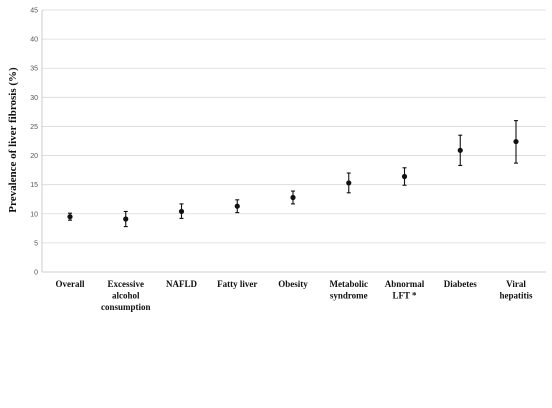 This screenshot has height=408, width=552. I want to click on x-category-label: Fatty liver, so click(237, 284).